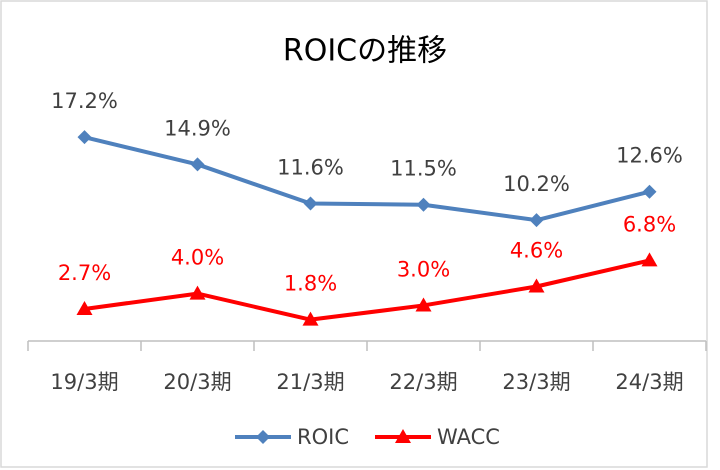 The height and width of the screenshot is (470, 720). What do you see at coordinates (197, 128) in the screenshot?
I see `data-label: 14.9%` at bounding box center [197, 128].